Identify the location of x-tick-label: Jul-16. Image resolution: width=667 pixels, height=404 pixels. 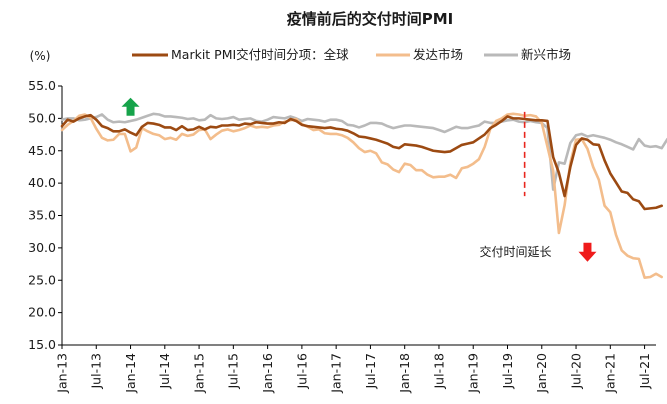
(301, 371).